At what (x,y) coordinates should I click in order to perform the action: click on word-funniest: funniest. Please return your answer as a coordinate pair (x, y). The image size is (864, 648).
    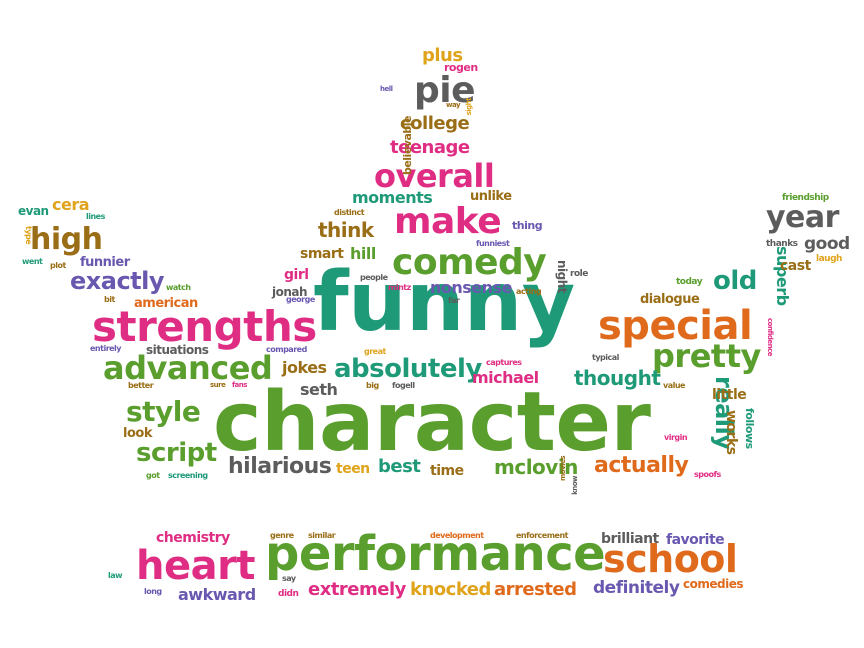
    Looking at the image, I should click on (493, 243).